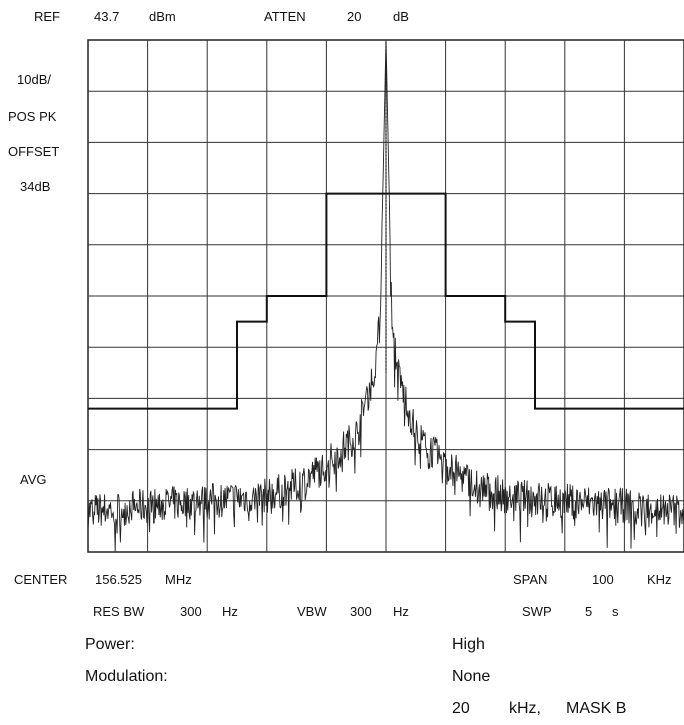 The image size is (684, 725). What do you see at coordinates (41, 579) in the screenshot?
I see `center-label: CENTER` at bounding box center [41, 579].